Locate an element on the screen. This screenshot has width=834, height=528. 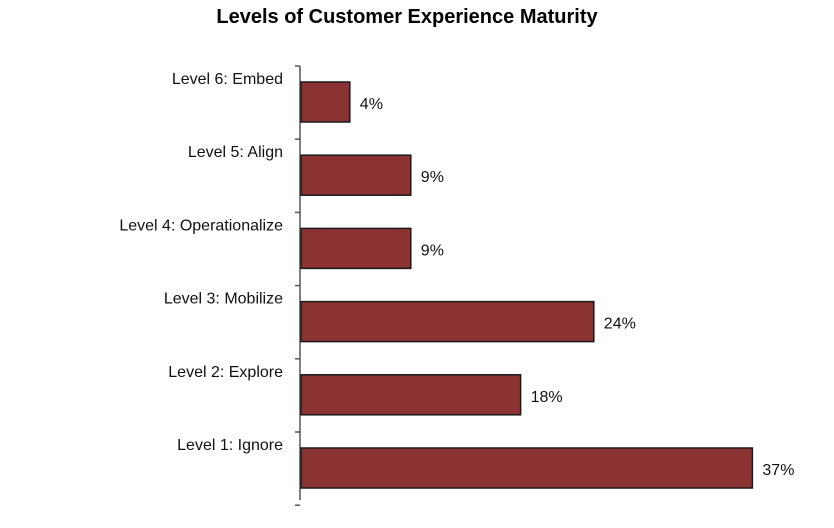
data-label: 37% is located at coordinates (778, 470).